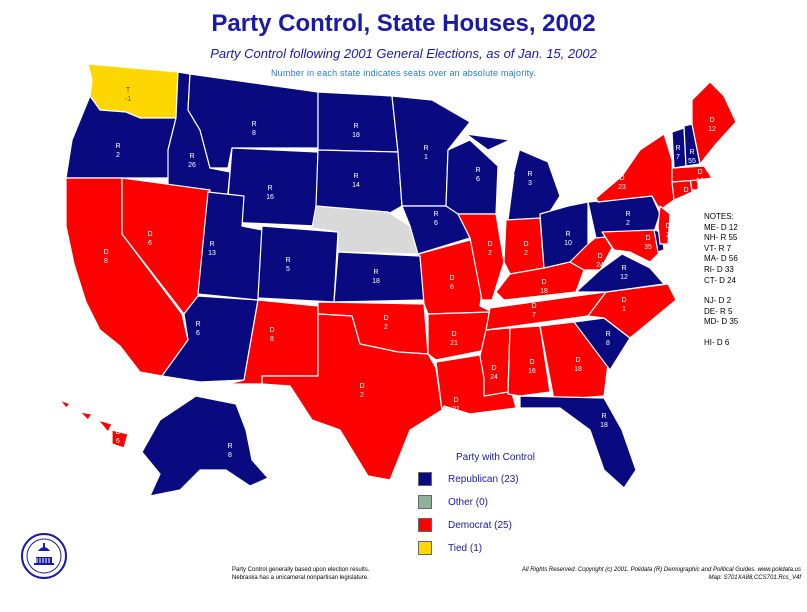  I want to click on state-ak, so click(205, 446).